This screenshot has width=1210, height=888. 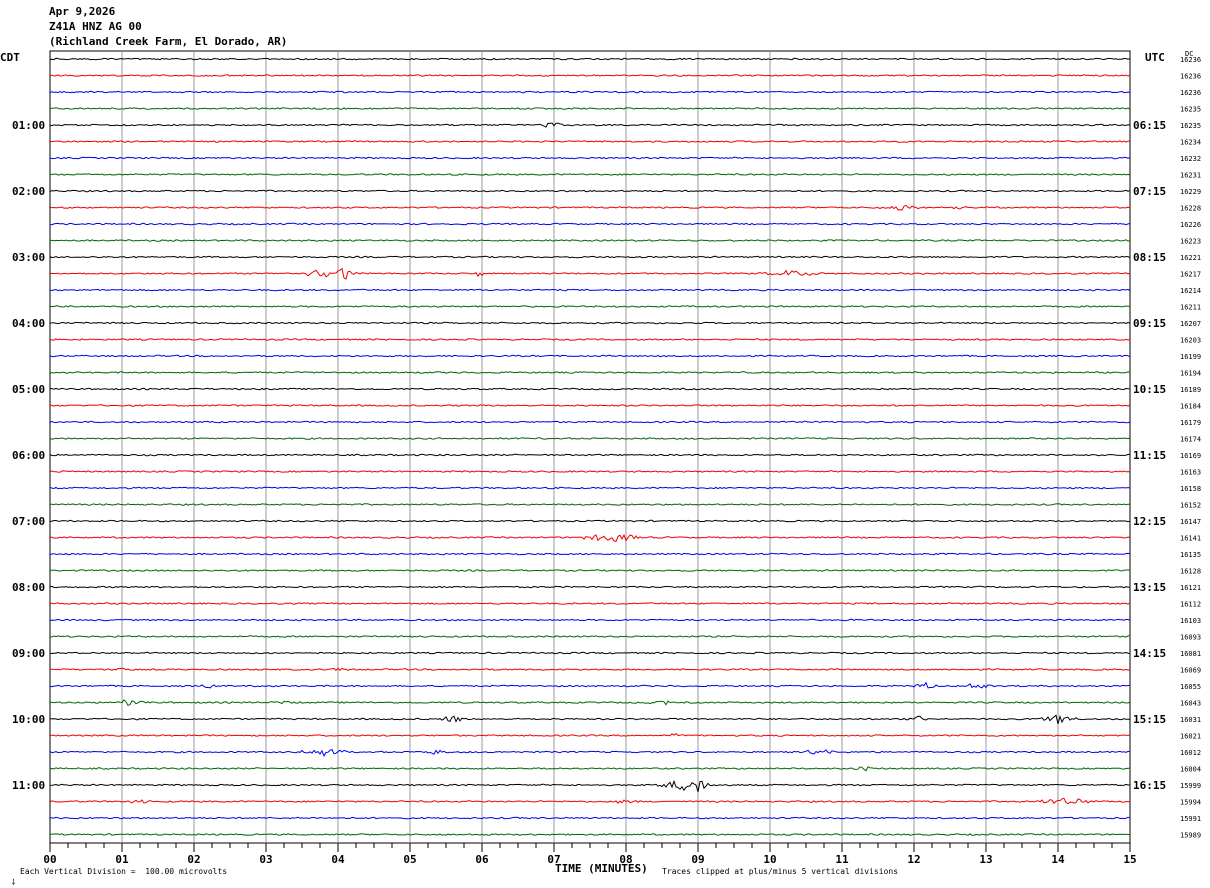 I want to click on dc-offset-label: 16179, so click(x=1190, y=423).